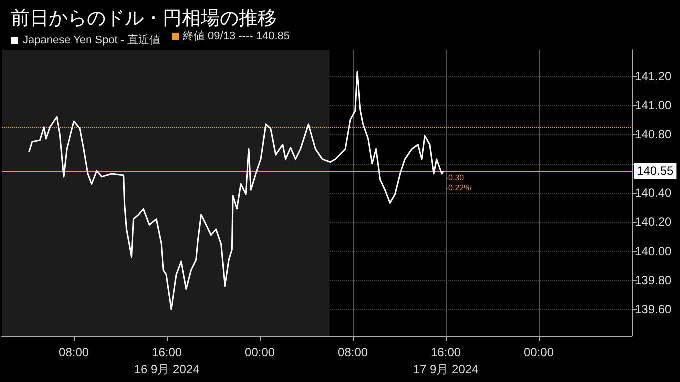  What do you see at coordinates (653, 135) in the screenshot?
I see `y-tick-label: 140.80` at bounding box center [653, 135].